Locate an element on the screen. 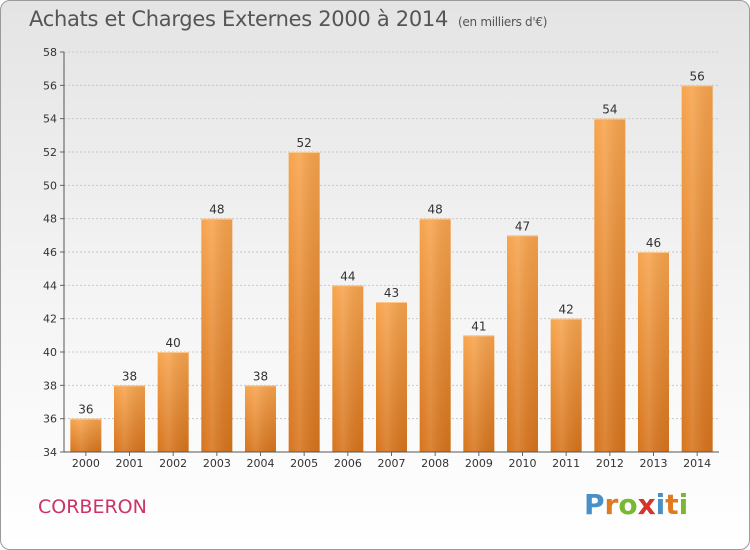 Image resolution: width=750 pixels, height=550 pixels. value-label-2006: 44 is located at coordinates (347, 276).